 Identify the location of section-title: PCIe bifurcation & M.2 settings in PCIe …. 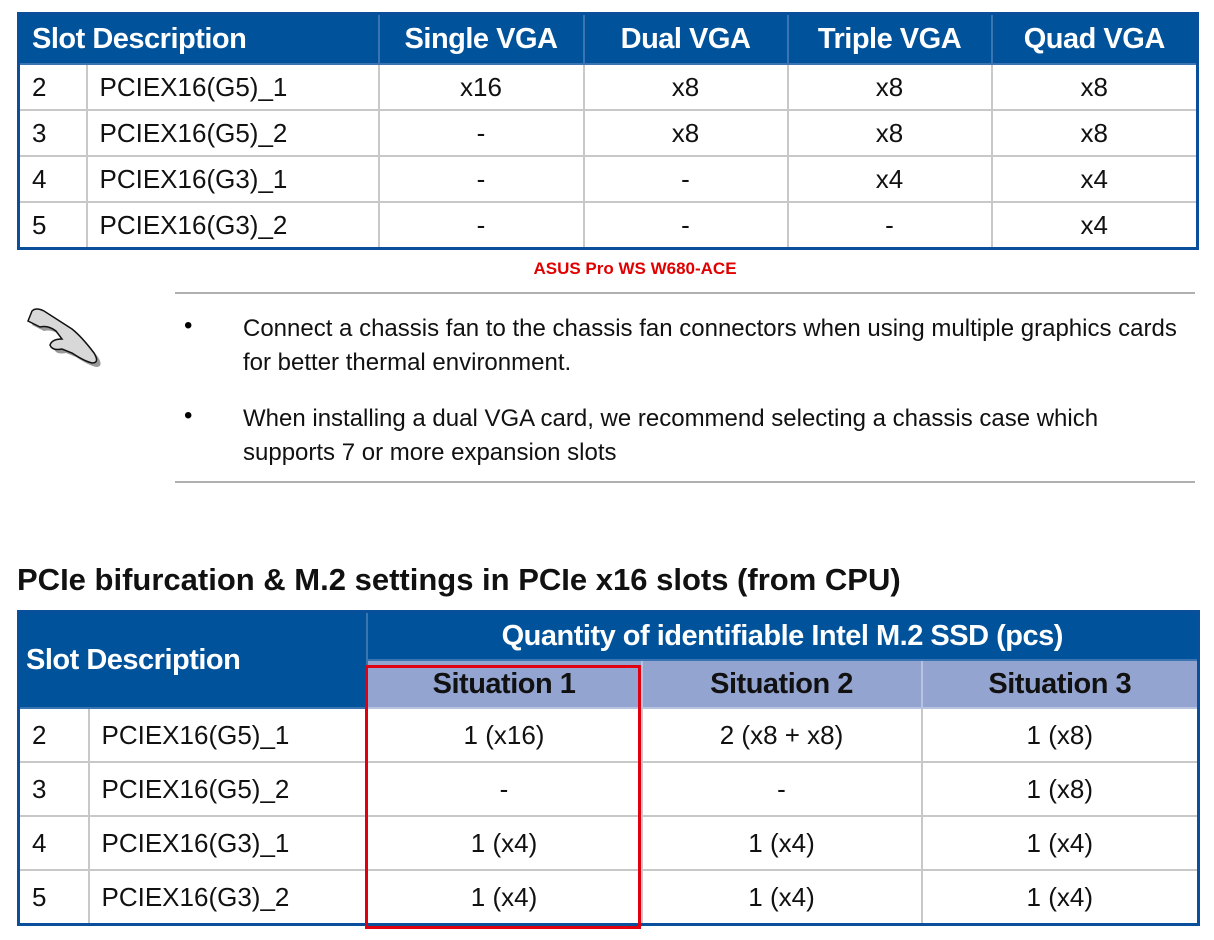
(459, 579).